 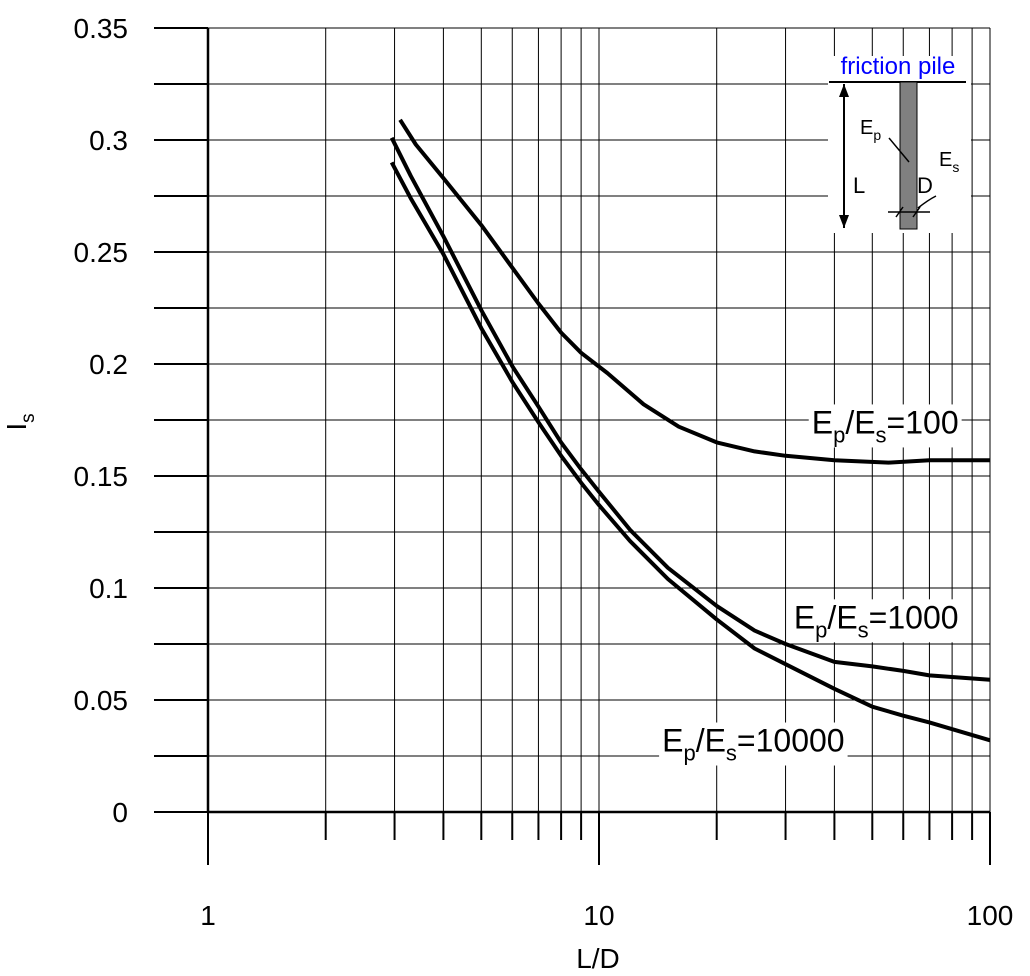 What do you see at coordinates (899, 150) in the screenshot?
I see `ep-leader-line` at bounding box center [899, 150].